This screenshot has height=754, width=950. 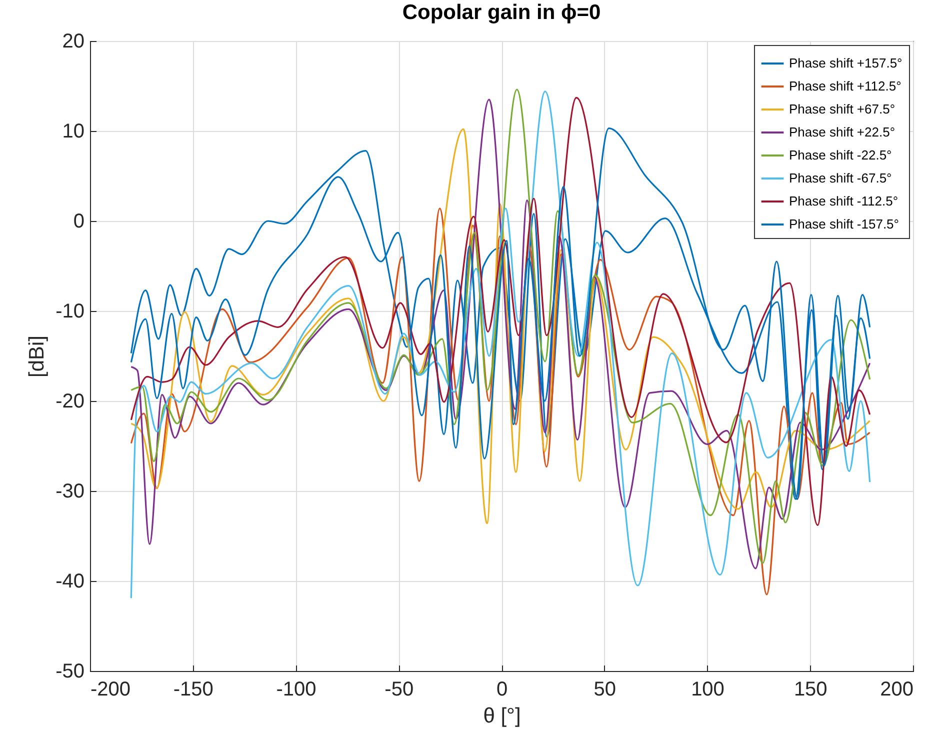 What do you see at coordinates (70, 401) in the screenshot?
I see `y-tick-label: -20` at bounding box center [70, 401].